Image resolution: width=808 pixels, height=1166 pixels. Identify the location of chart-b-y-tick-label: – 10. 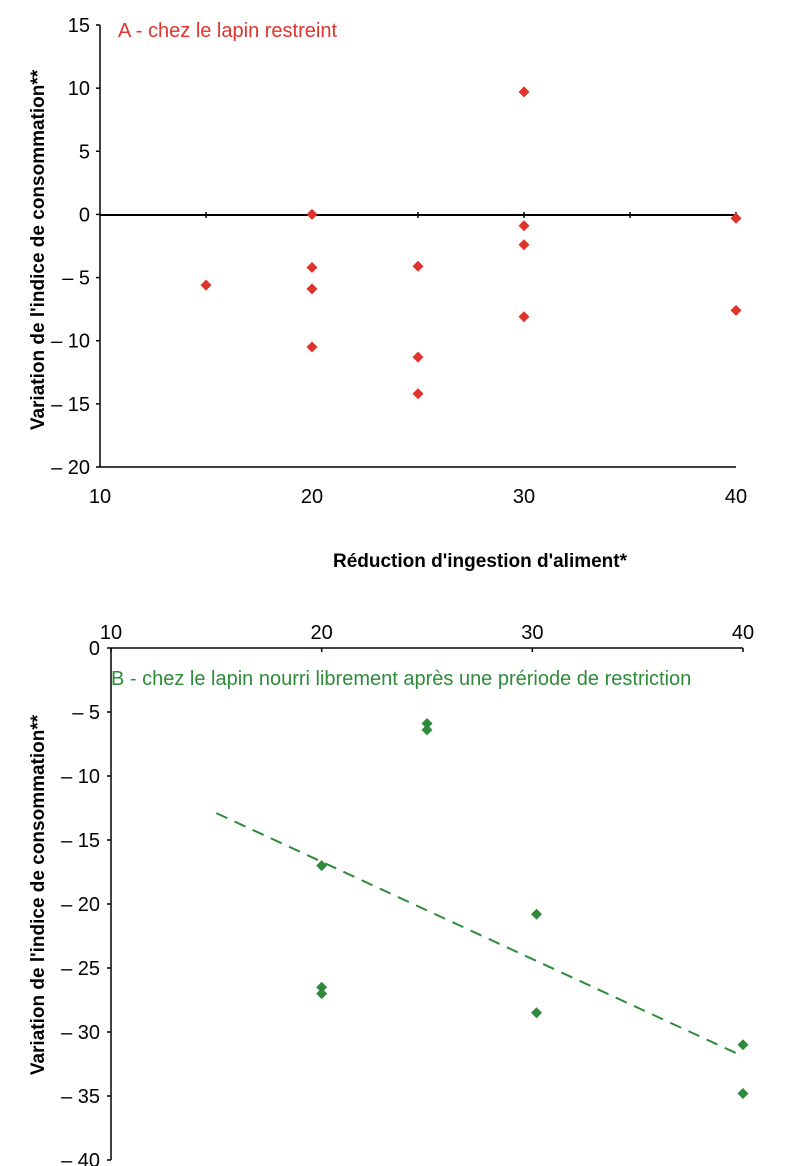
(80, 777).